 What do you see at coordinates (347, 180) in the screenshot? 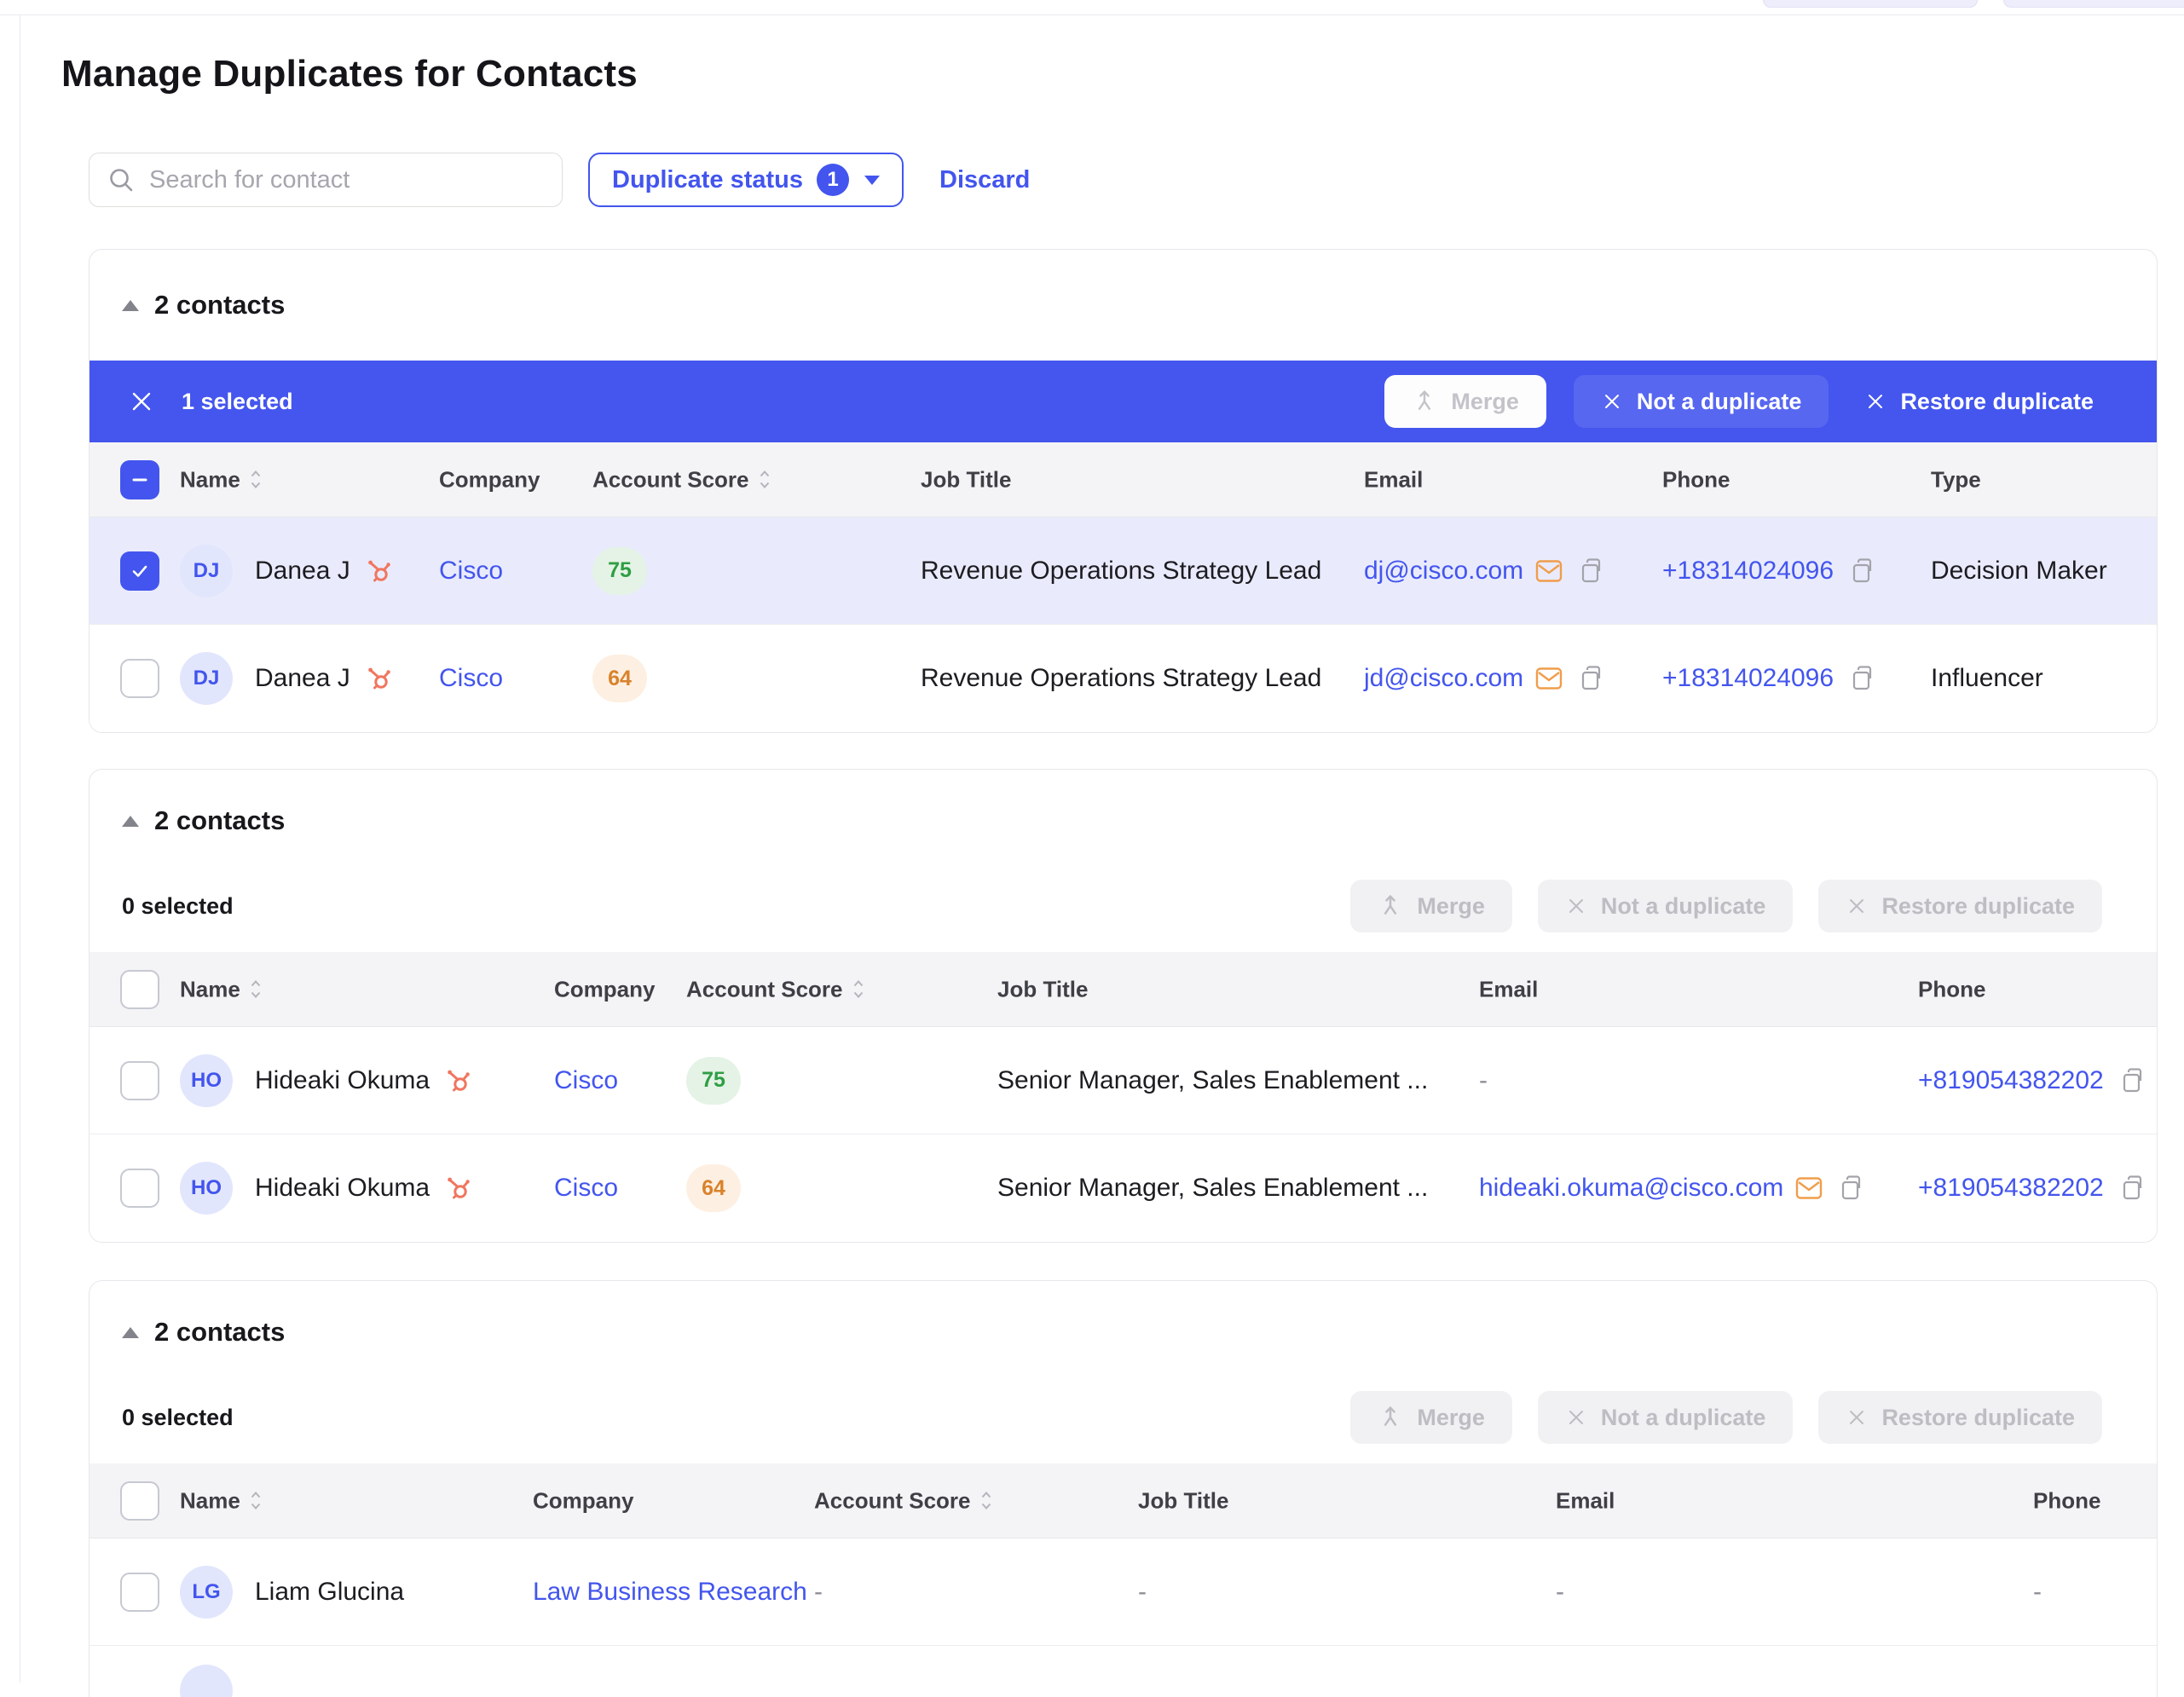
I see `search-input` at bounding box center [347, 180].